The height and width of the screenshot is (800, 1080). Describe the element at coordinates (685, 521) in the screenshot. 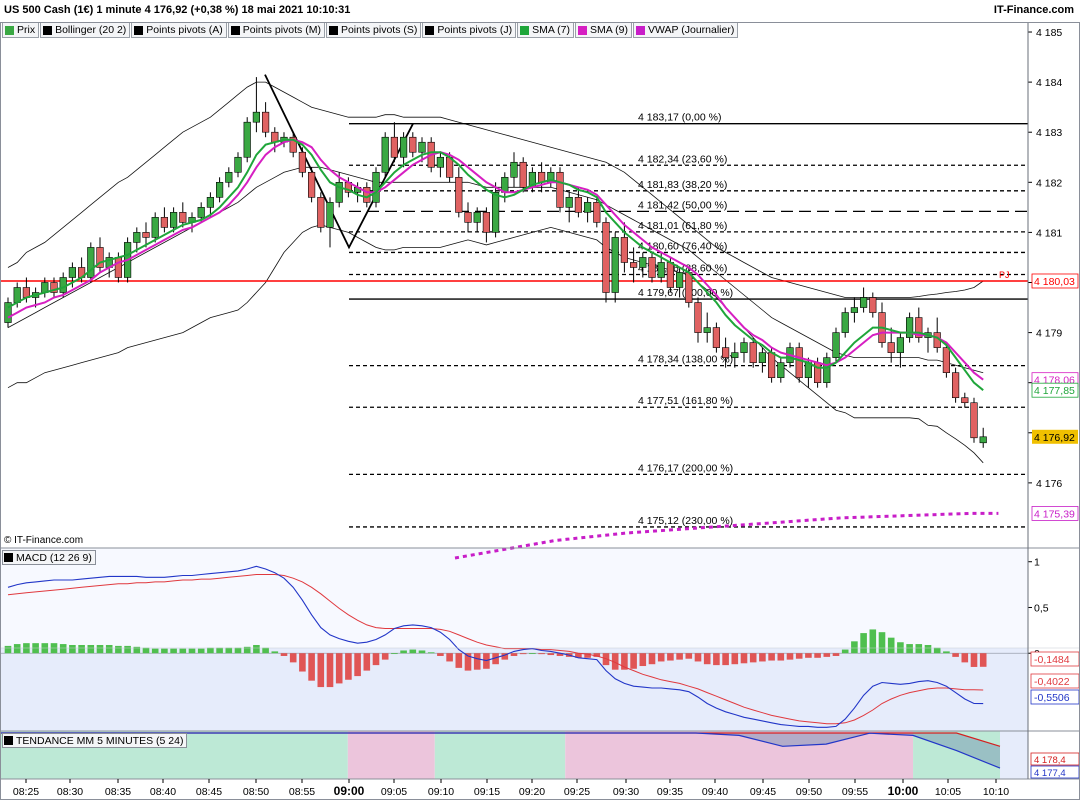

I see `fibonacci-level-label: 4 175,12 (230,00 %)` at that location.